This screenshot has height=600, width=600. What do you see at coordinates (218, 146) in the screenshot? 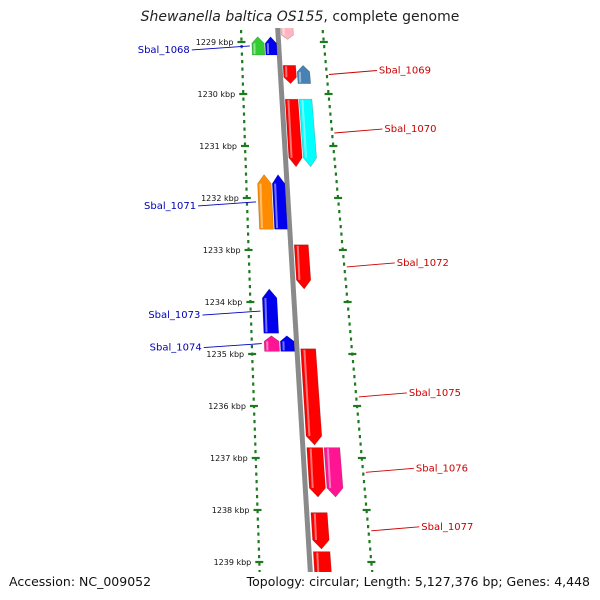
I see `tick-label: 1231 kbp` at bounding box center [218, 146].